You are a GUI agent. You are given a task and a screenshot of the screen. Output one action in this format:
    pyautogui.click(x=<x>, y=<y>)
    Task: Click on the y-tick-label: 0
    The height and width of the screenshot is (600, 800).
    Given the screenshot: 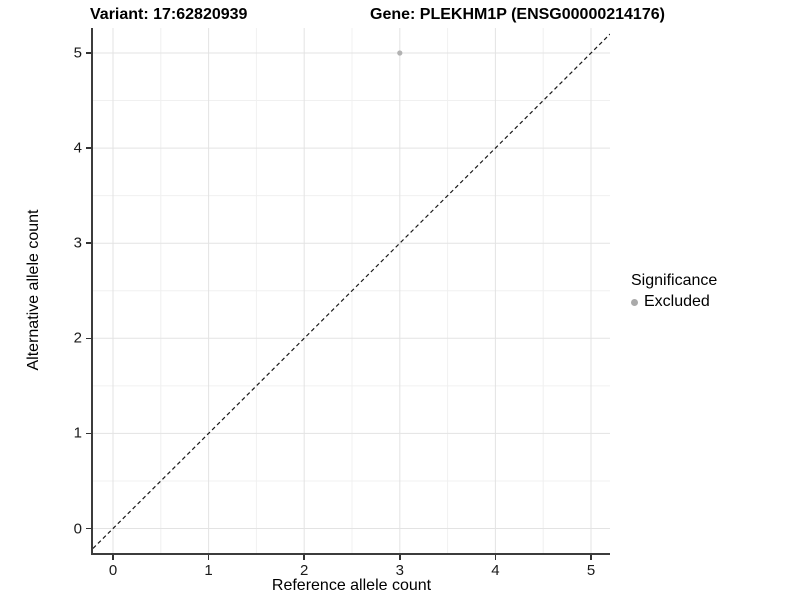 What is the action you would take?
    pyautogui.click(x=77, y=528)
    